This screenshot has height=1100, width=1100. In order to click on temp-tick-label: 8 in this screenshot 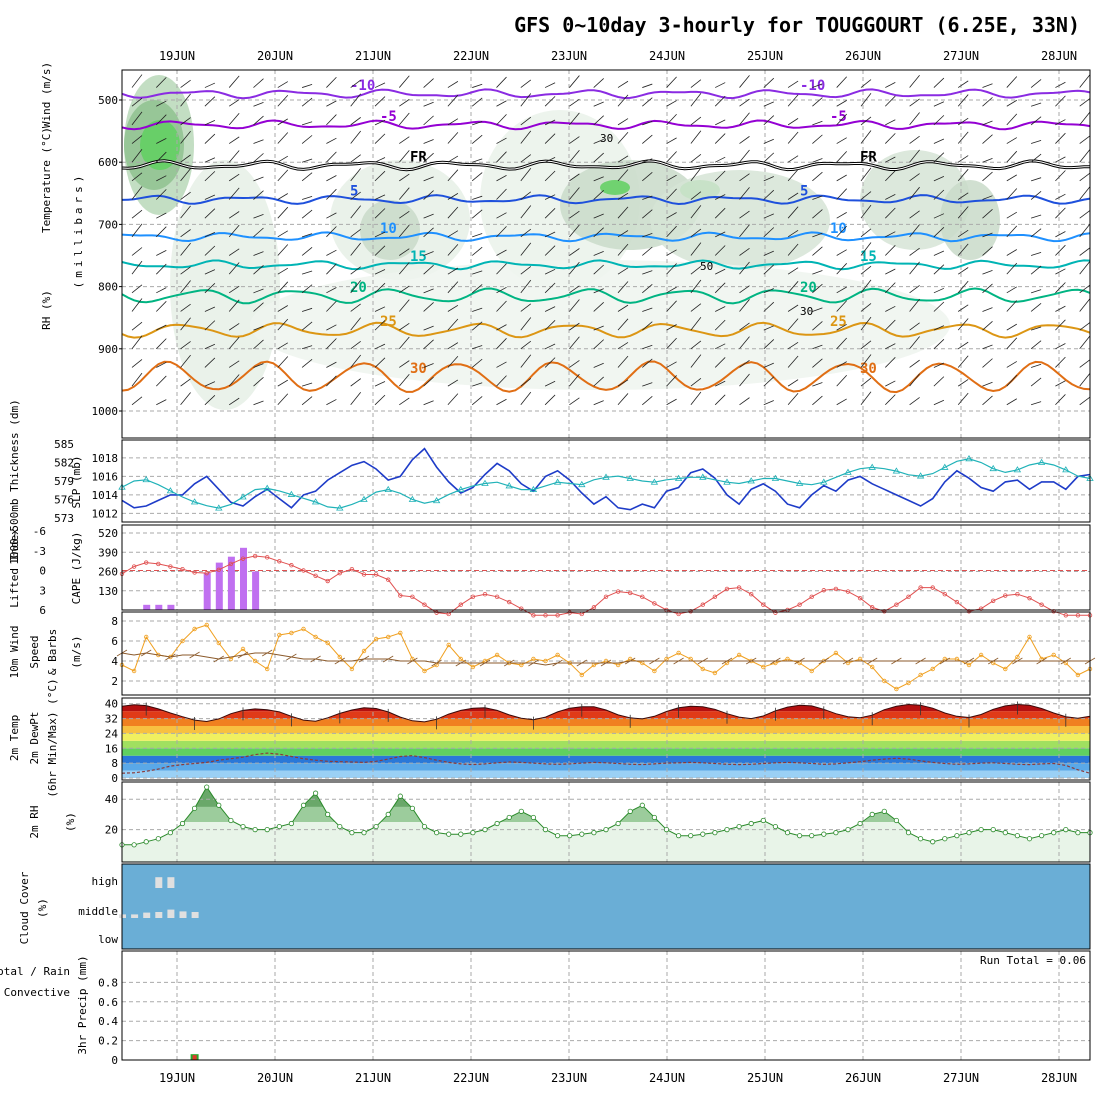, I will do `click(114, 763)`.